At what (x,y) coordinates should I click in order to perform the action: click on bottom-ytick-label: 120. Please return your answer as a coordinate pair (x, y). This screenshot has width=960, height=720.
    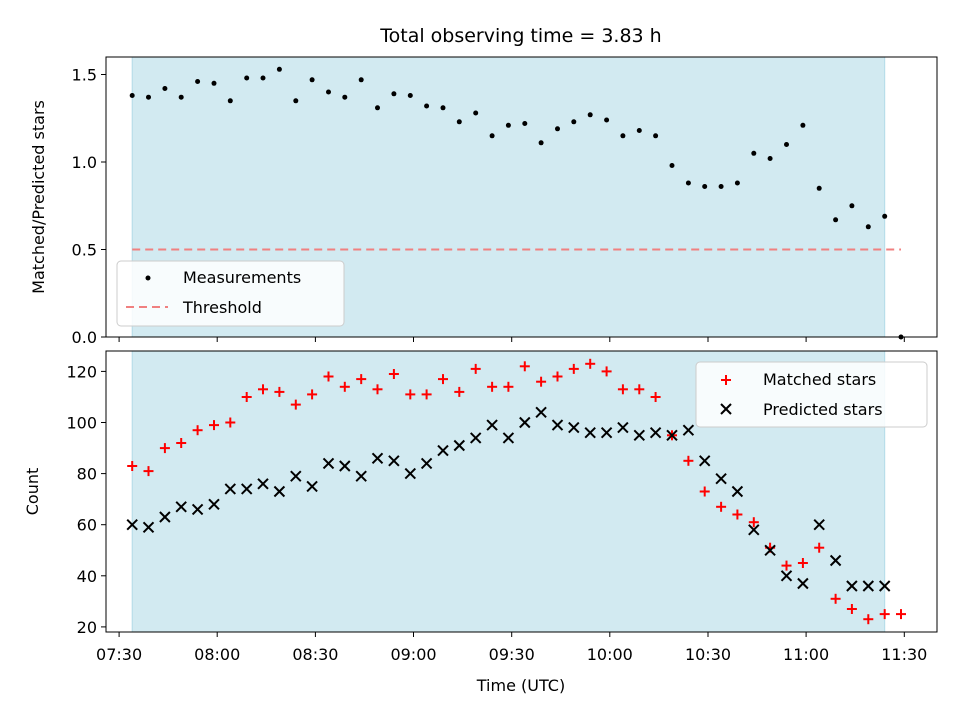
    Looking at the image, I should click on (81, 371).